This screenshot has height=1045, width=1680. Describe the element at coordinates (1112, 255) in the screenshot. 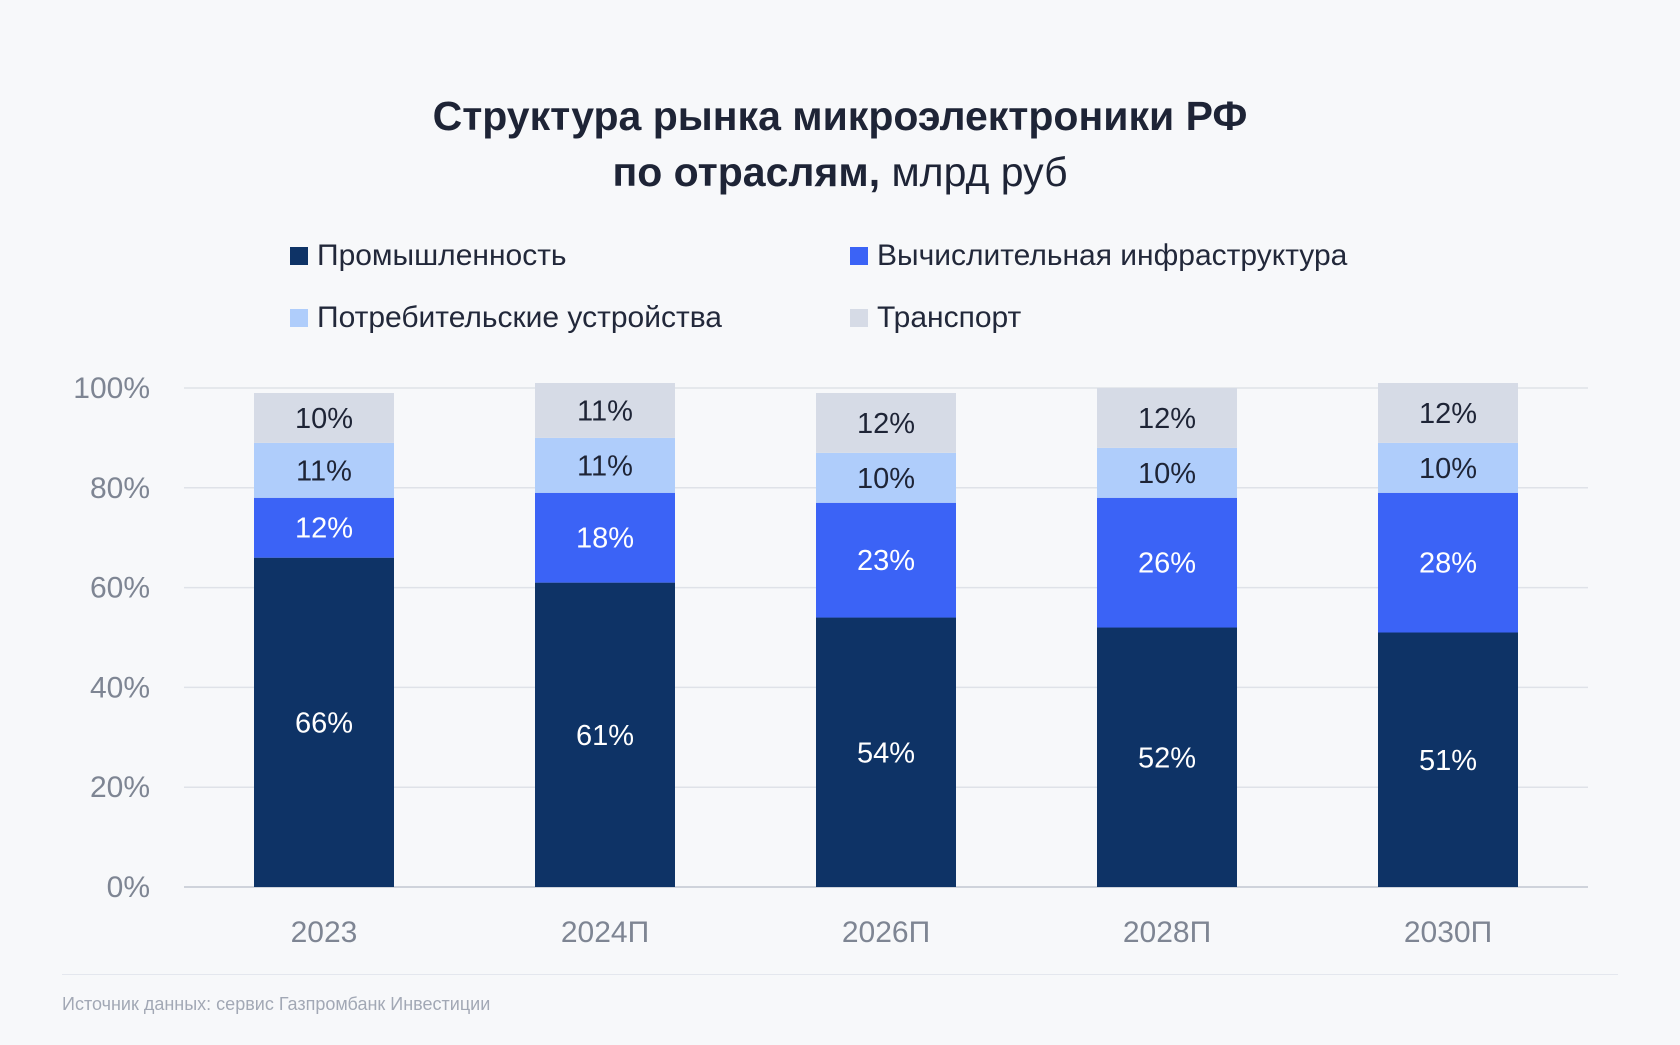

I see `legend-label-computing: Вычислительная инфраструктура` at that location.